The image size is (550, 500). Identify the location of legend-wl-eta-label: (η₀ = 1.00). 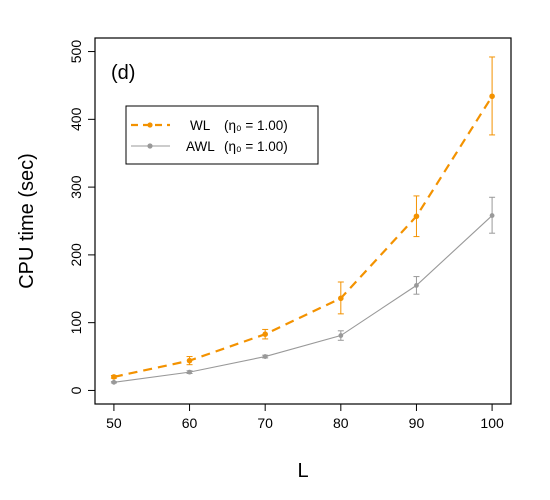
(256, 125).